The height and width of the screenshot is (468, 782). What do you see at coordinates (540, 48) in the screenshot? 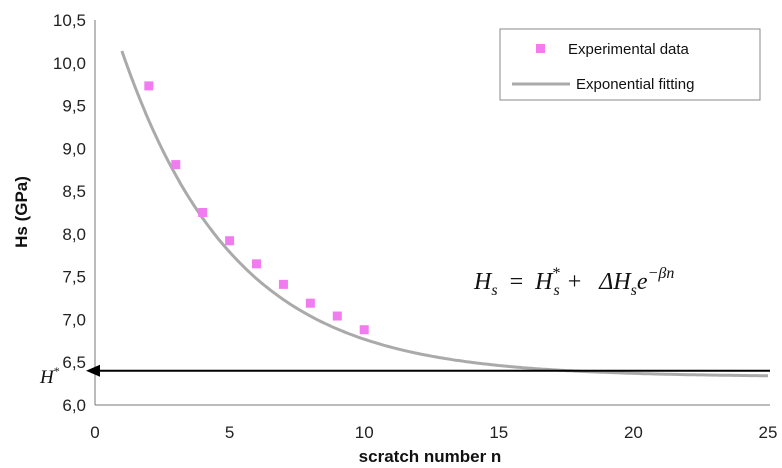
I see `legend-marker-experimental` at bounding box center [540, 48].